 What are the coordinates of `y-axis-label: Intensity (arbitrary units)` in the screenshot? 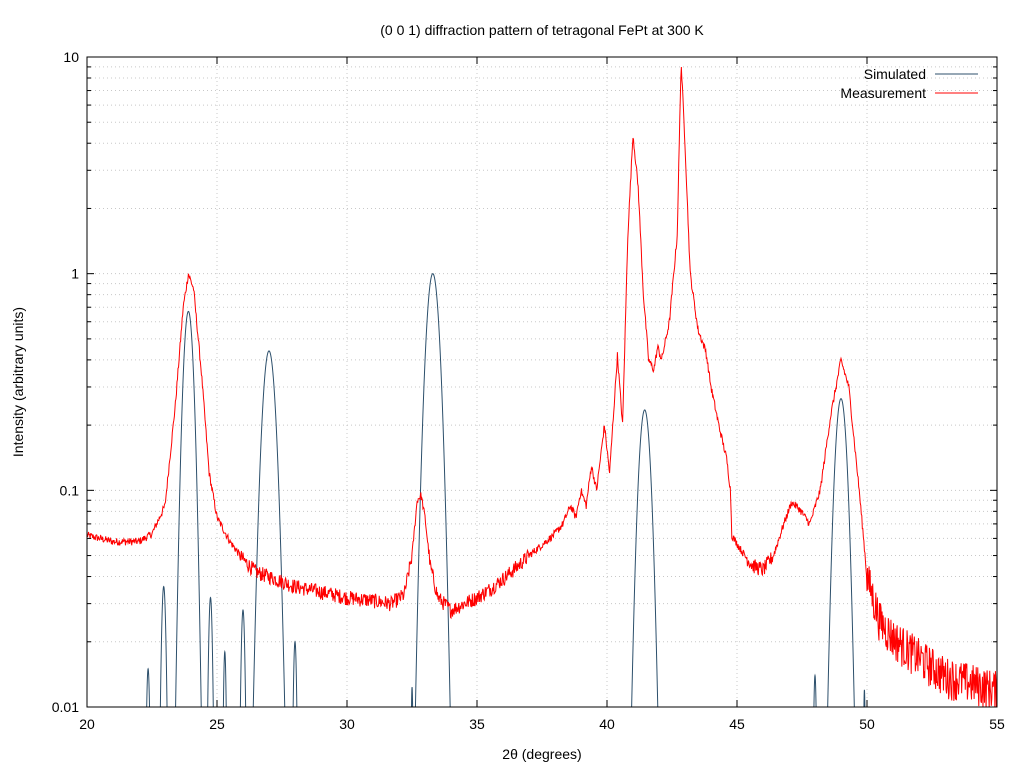 It's located at (18, 382).